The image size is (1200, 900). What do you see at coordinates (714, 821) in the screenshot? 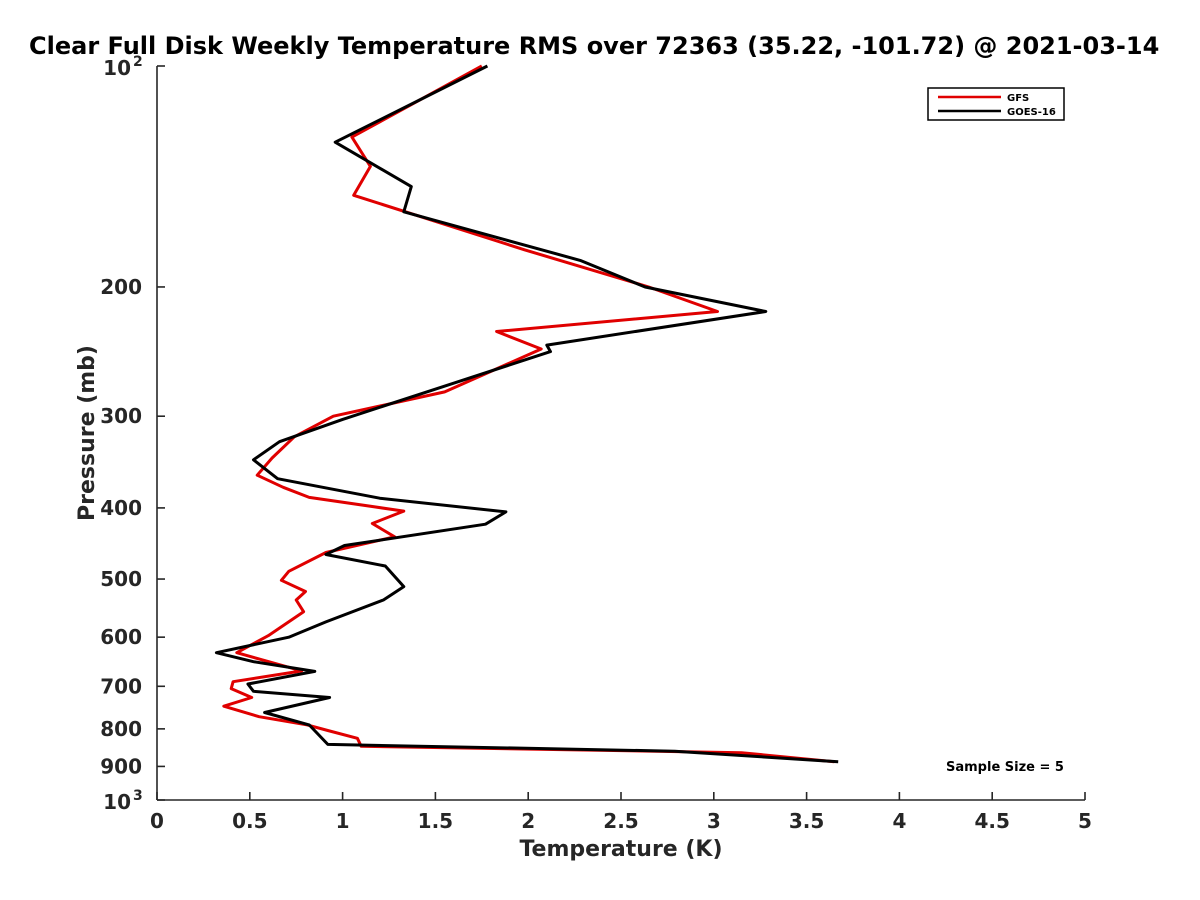
I see `x-tick-label: 3` at bounding box center [714, 821].